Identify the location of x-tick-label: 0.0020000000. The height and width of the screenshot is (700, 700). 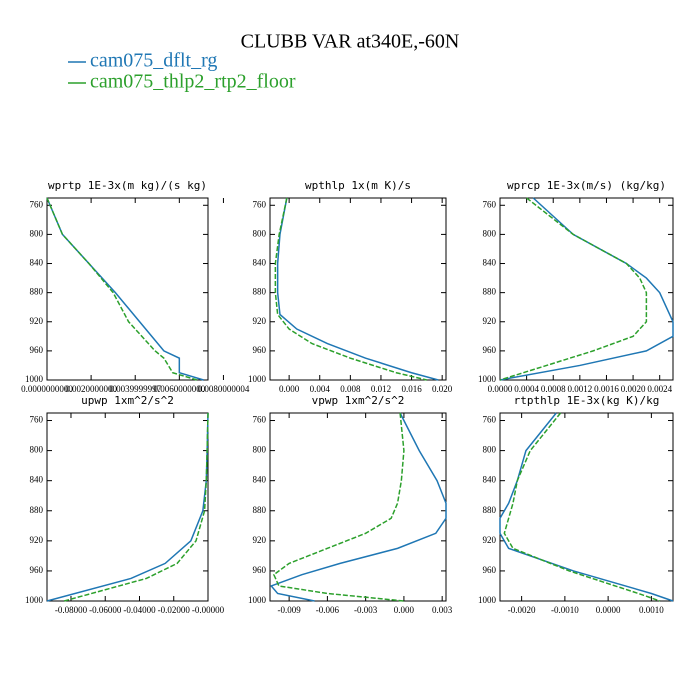
(91, 389).